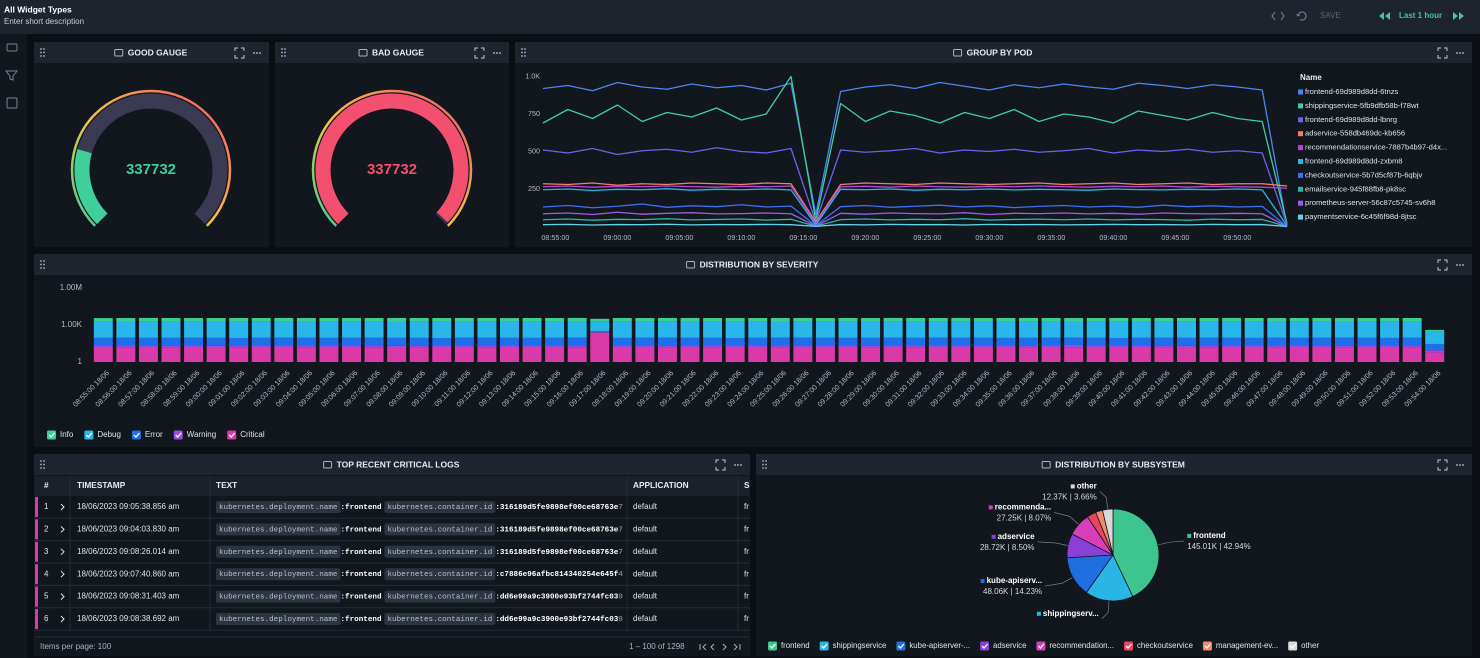 The image size is (1480, 658). I want to click on legend-item: Critical, so click(246, 434).